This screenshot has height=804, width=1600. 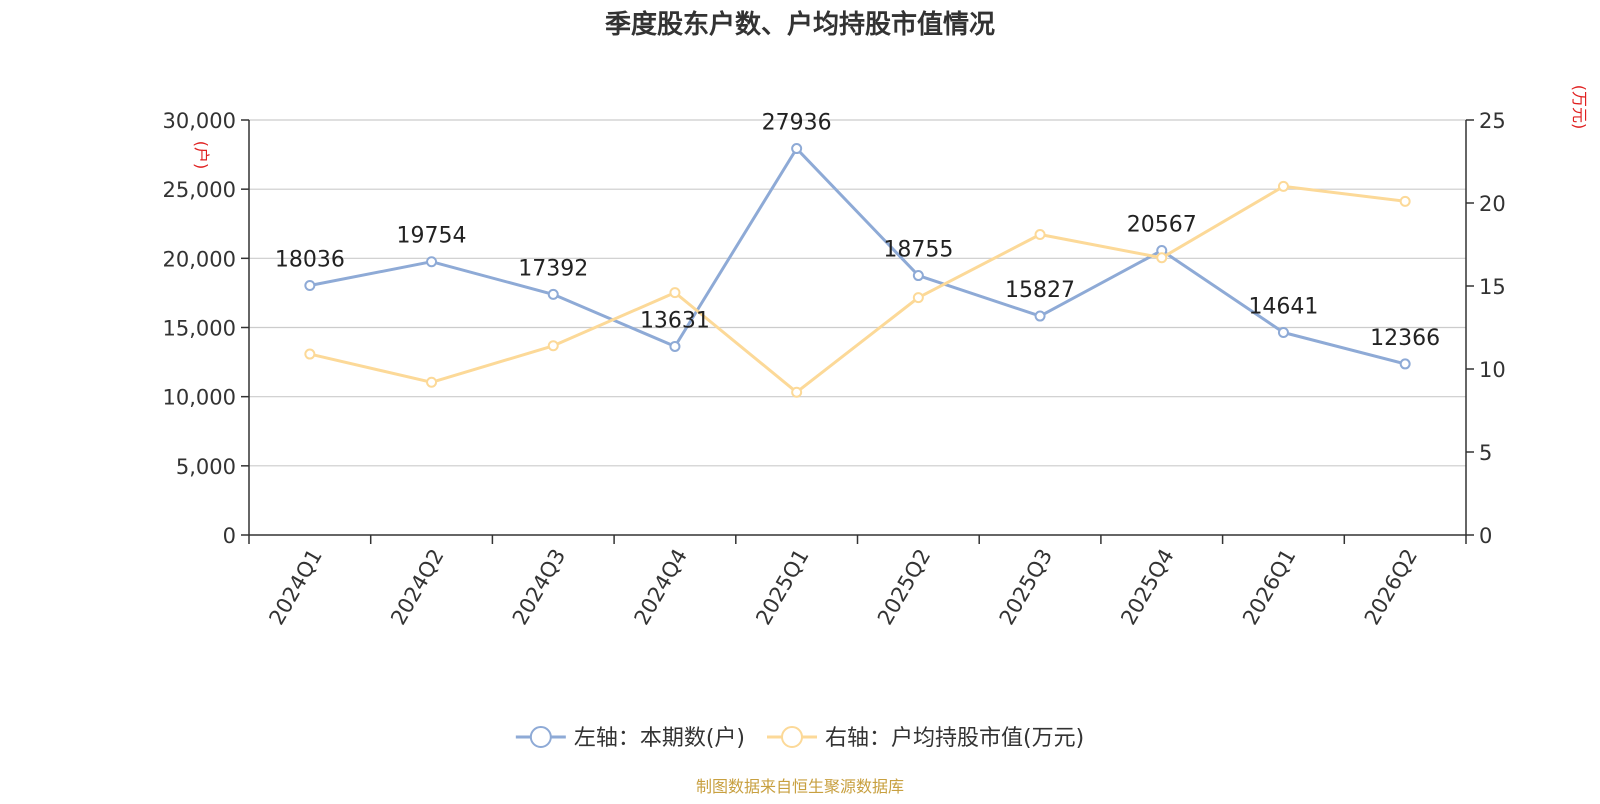 I want to click on right-axis-tick-label: 10, so click(x=1492, y=370).